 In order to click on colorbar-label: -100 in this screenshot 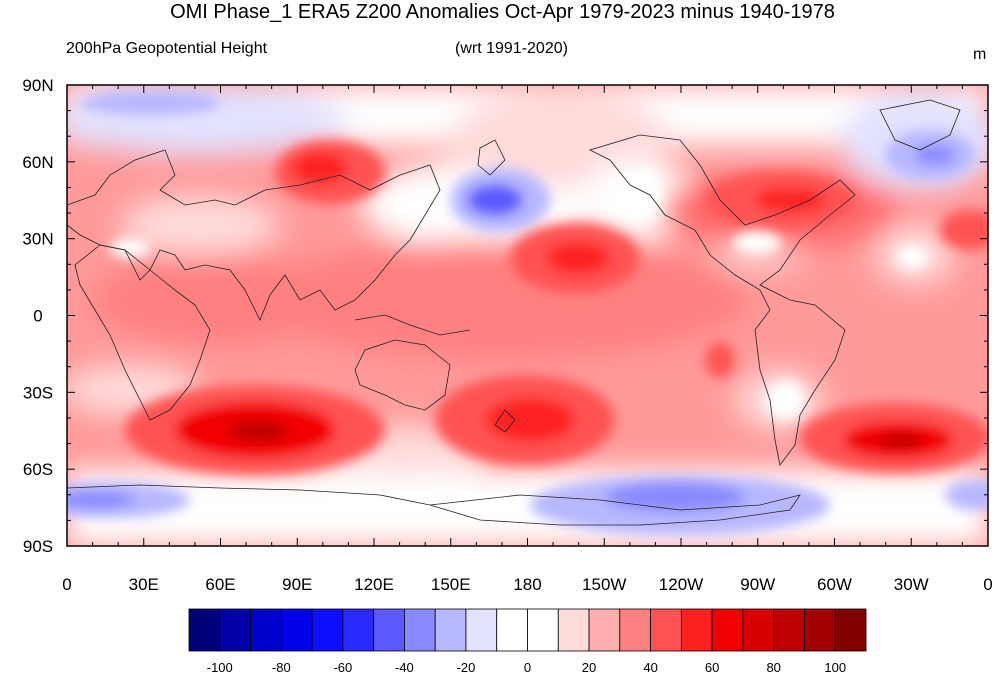, I will do `click(220, 667)`.